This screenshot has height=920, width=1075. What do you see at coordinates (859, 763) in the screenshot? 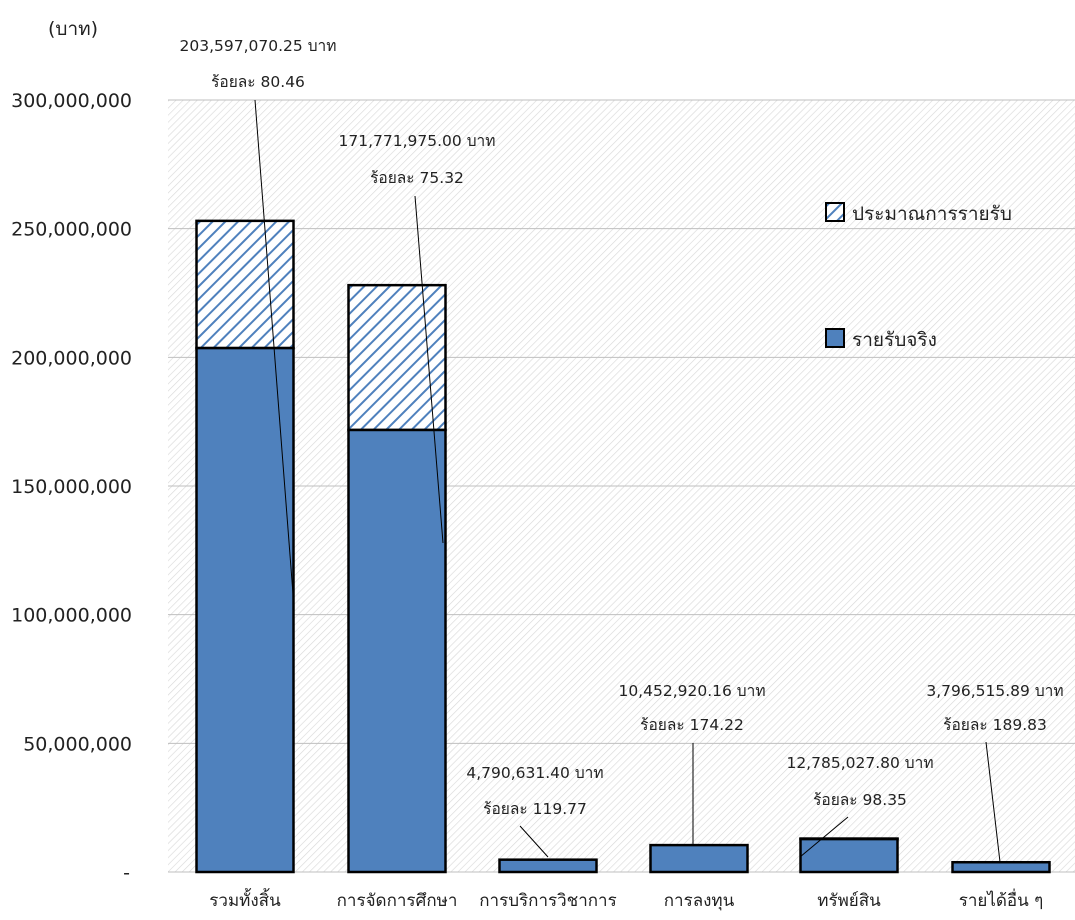
I see `data-label-amount: 12,785,027.80 บาท` at bounding box center [859, 763].